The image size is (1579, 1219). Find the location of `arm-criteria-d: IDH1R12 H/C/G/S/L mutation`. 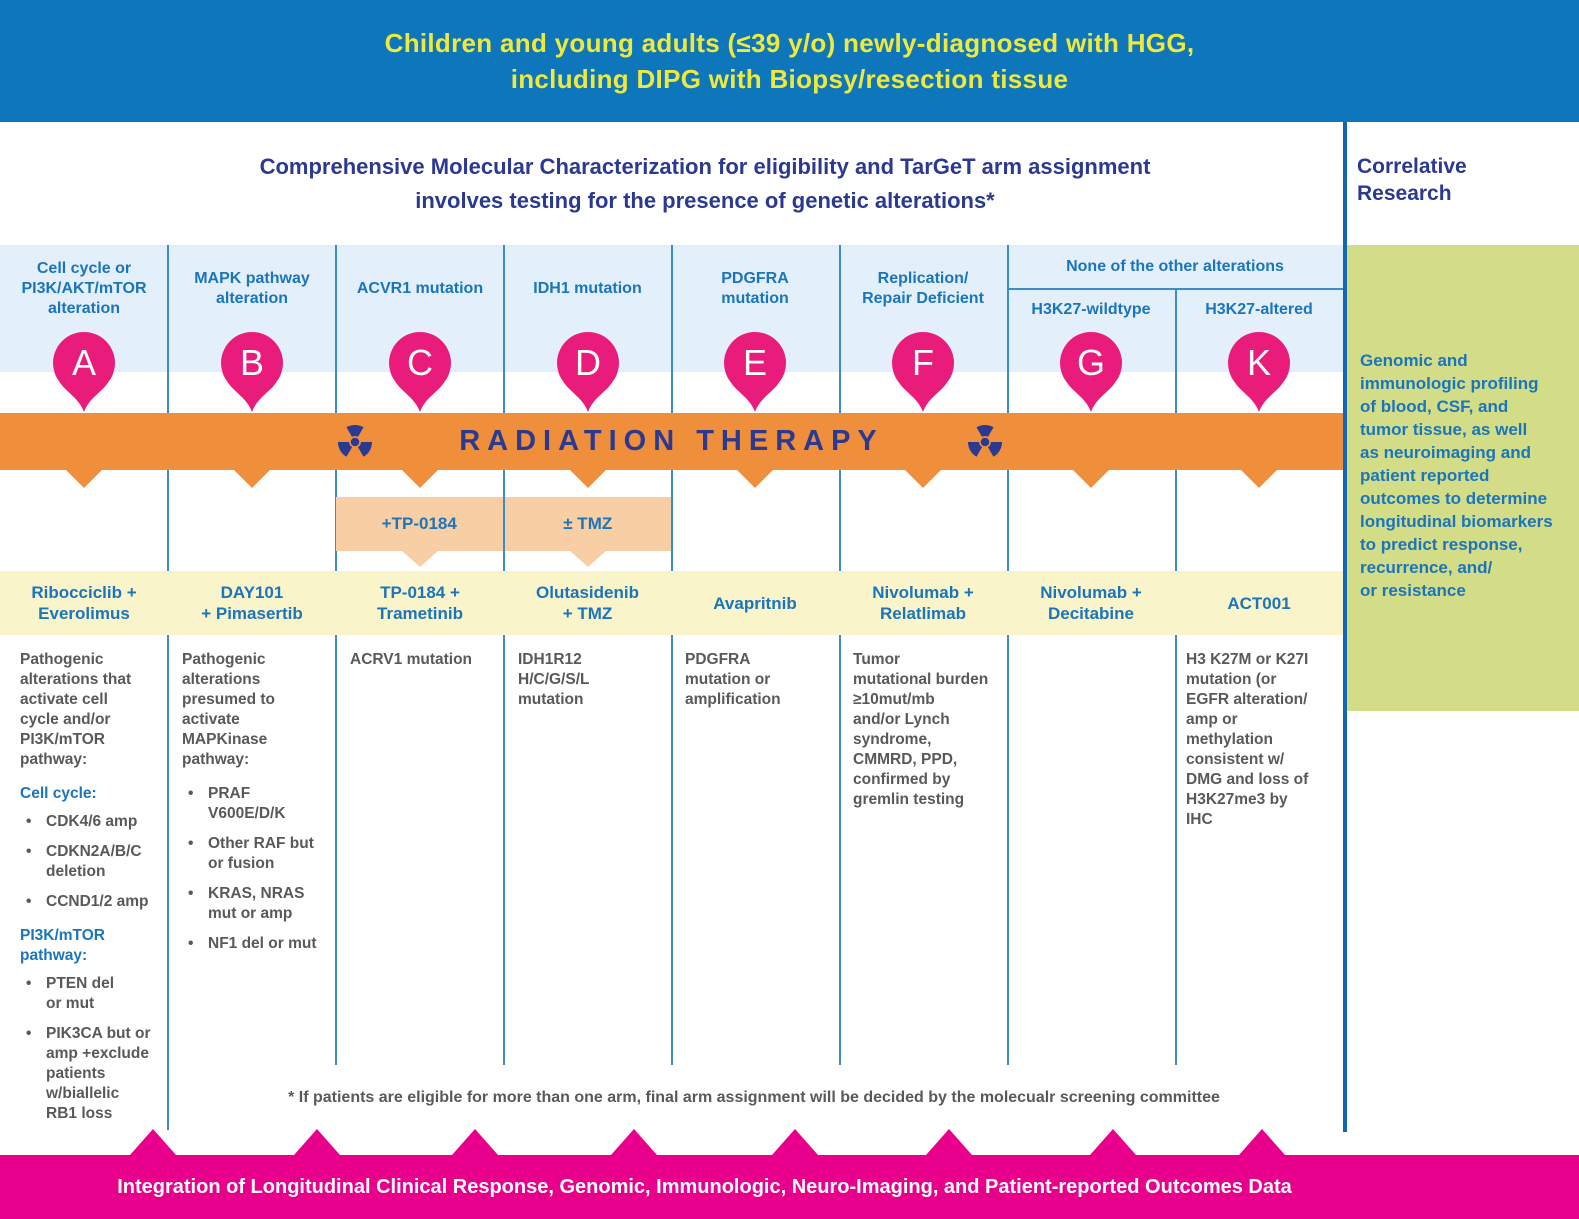

arm-criteria-d: IDH1R12 H/C/G/S/L mutation is located at coordinates (589, 687).